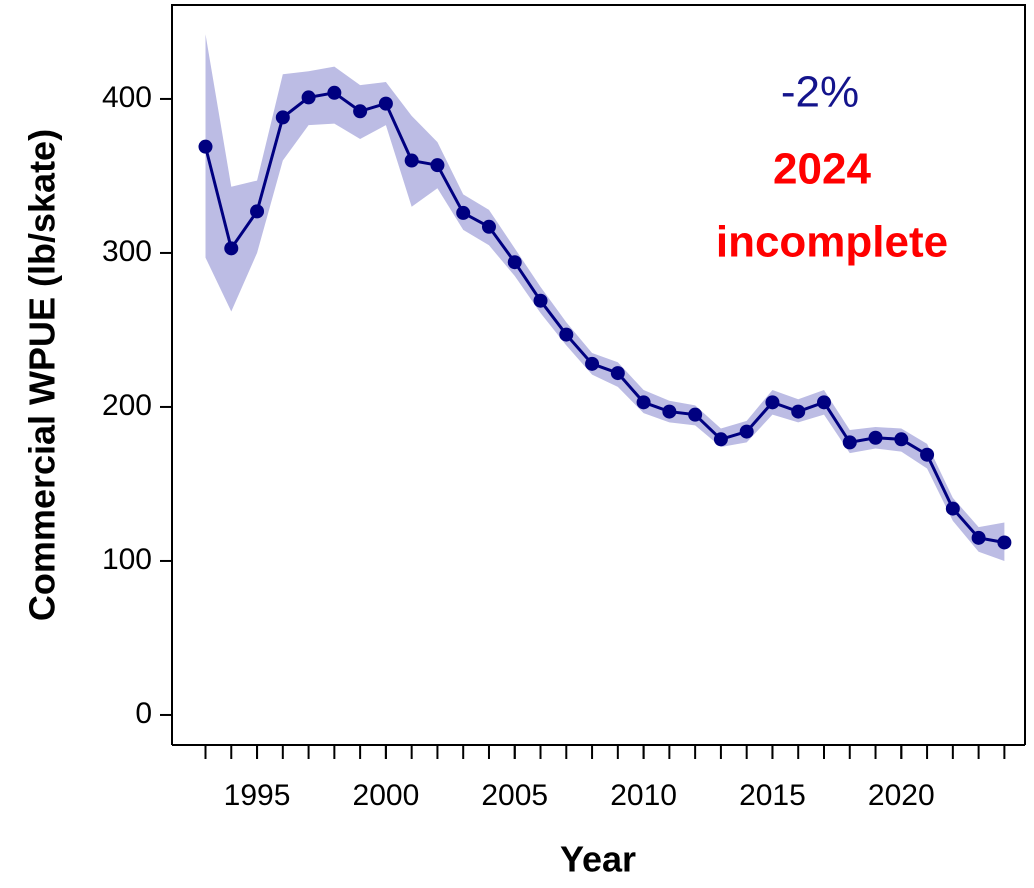  I want to click on y-tick-label: 200, so click(127, 405).